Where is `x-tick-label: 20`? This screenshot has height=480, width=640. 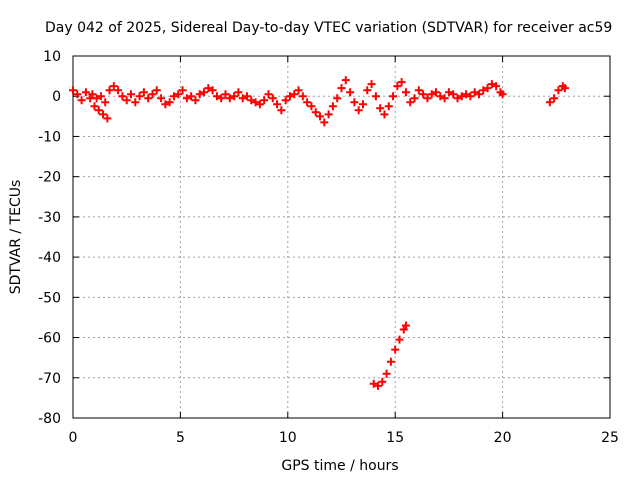 x-tick-label: 20 is located at coordinates (503, 438).